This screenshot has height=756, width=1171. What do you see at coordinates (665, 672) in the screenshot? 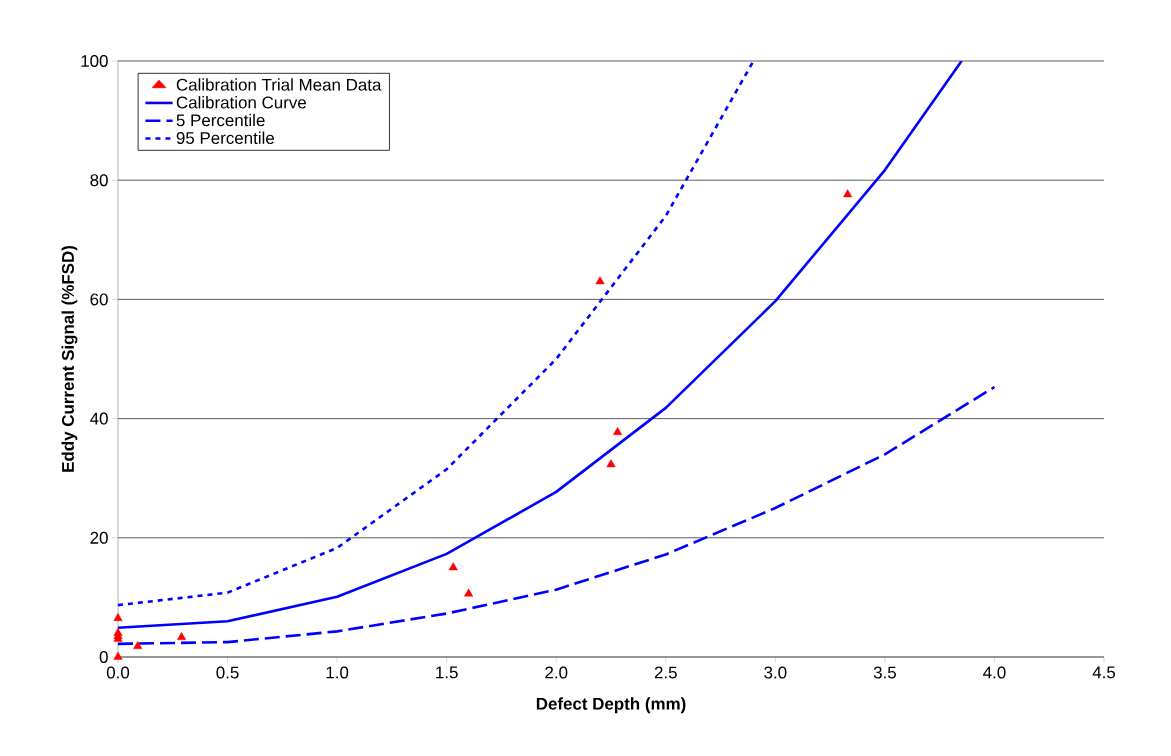
I see `x-tick-label: 2.5` at bounding box center [665, 672].